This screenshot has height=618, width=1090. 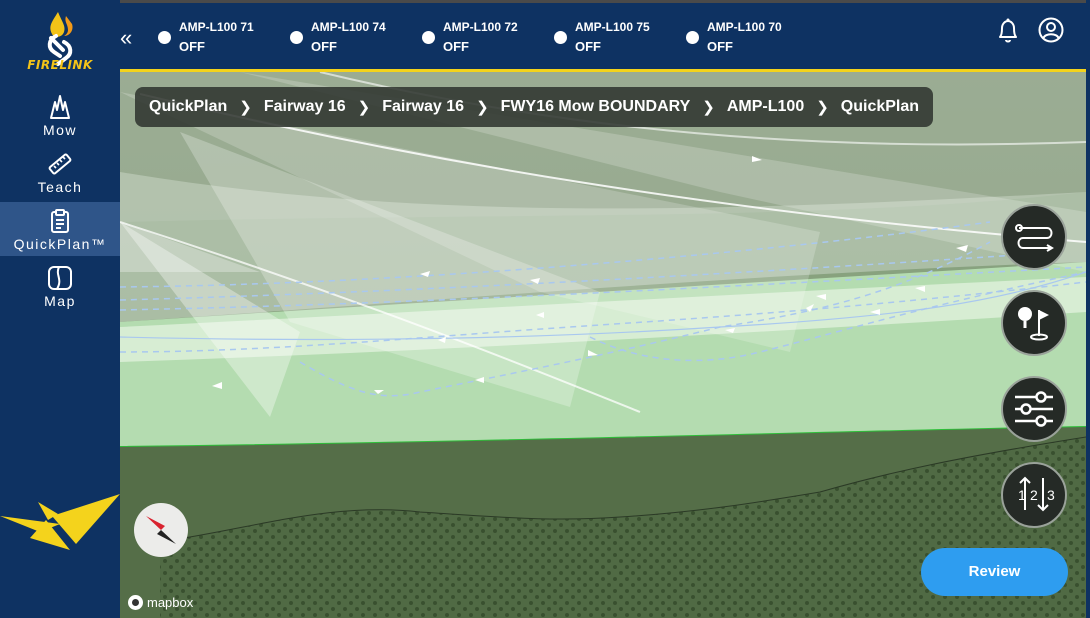 I want to click on compass-icon, so click(x=161, y=530).